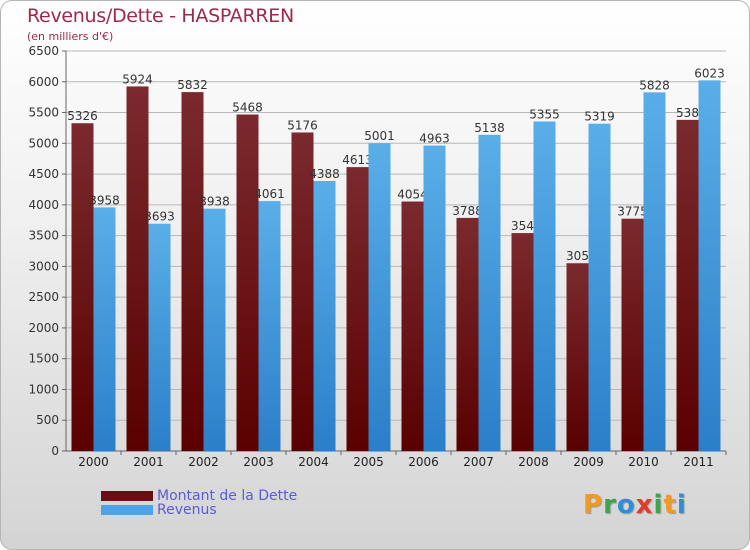 The image size is (750, 550). I want to click on x-tick-label: 2006, so click(423, 462).